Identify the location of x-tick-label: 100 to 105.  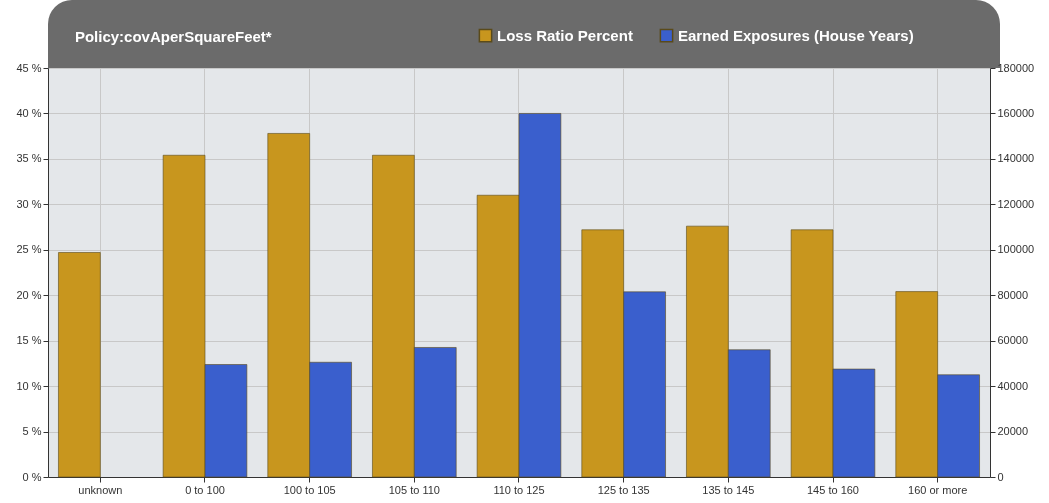
(309, 489).